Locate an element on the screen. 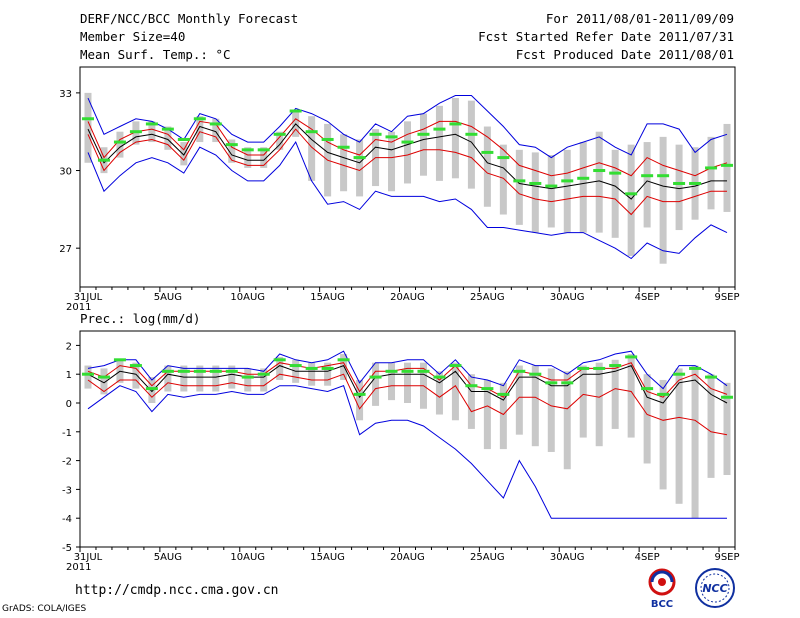  temp-ytick-label-27: 27 is located at coordinates (65, 249).